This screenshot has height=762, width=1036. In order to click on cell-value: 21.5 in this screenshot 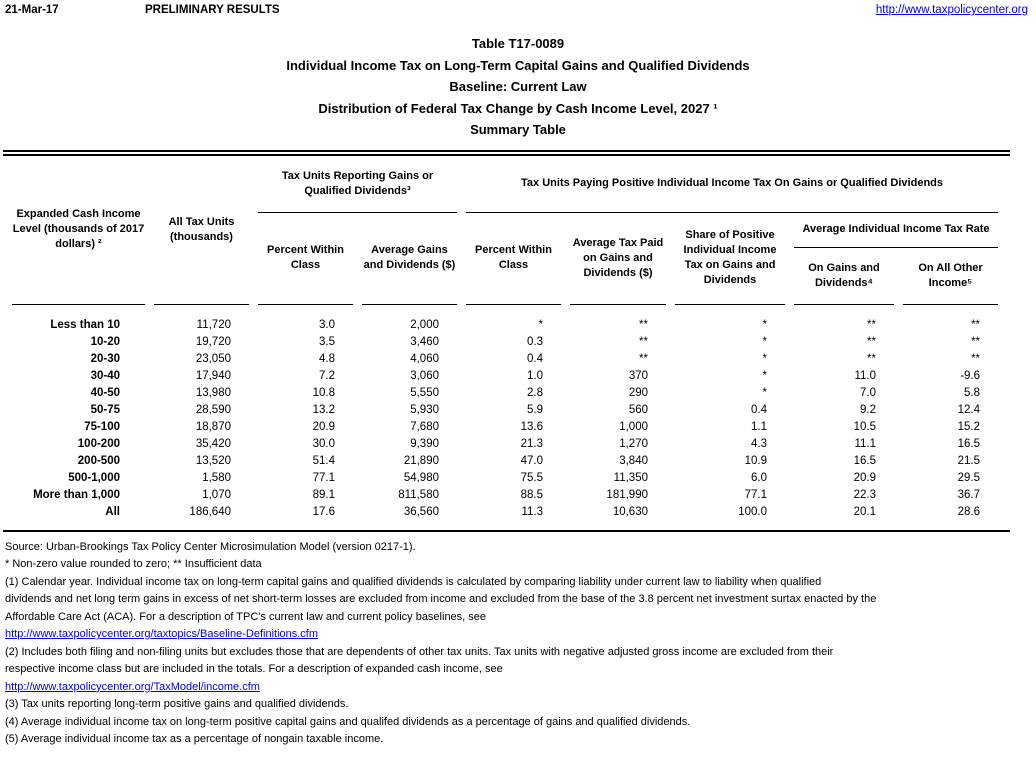, I will do `click(969, 461)`.